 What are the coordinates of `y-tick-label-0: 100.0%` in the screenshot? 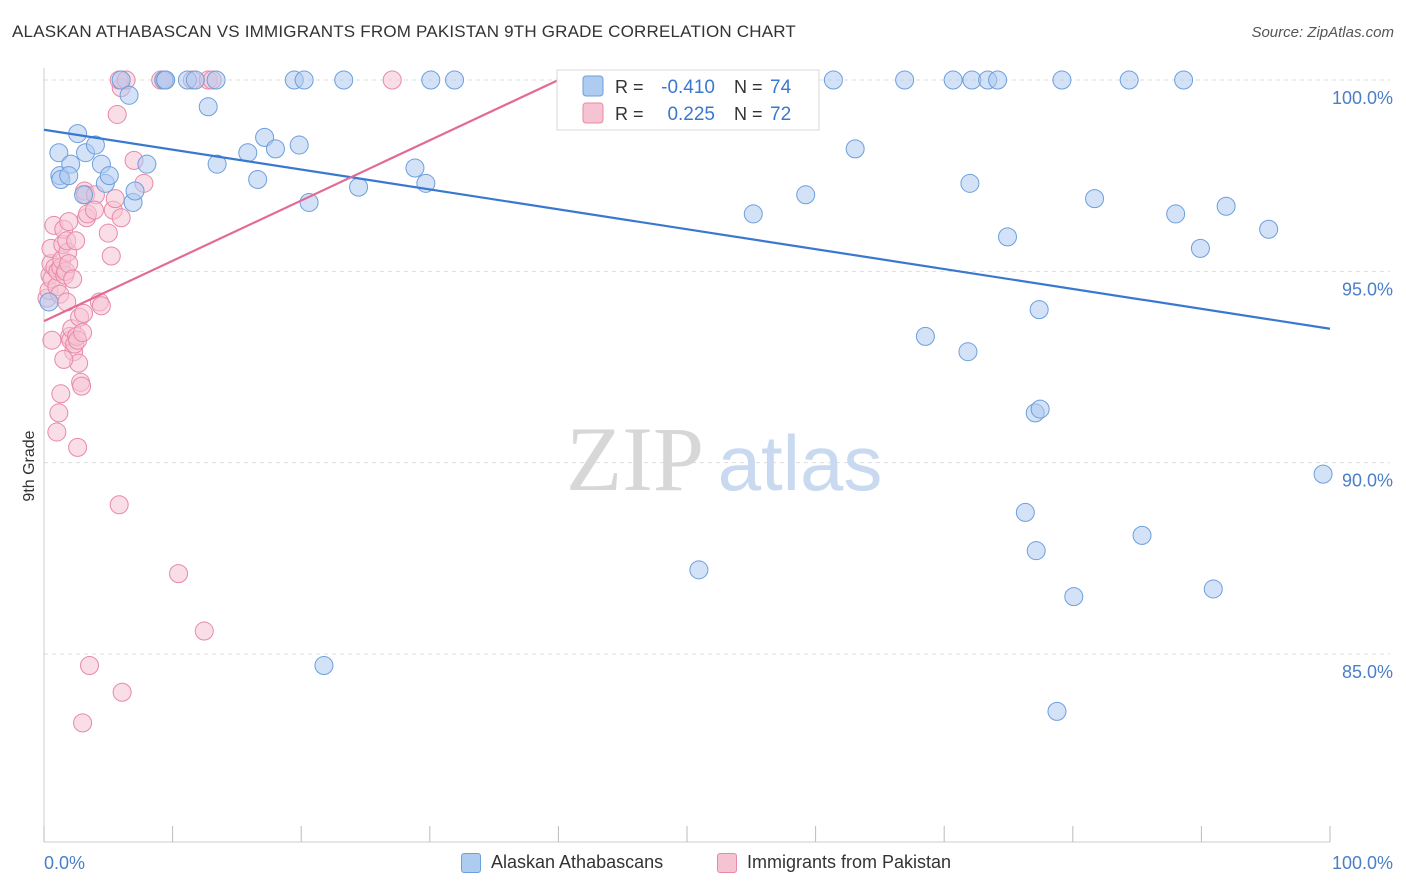 It's located at (1362, 98).